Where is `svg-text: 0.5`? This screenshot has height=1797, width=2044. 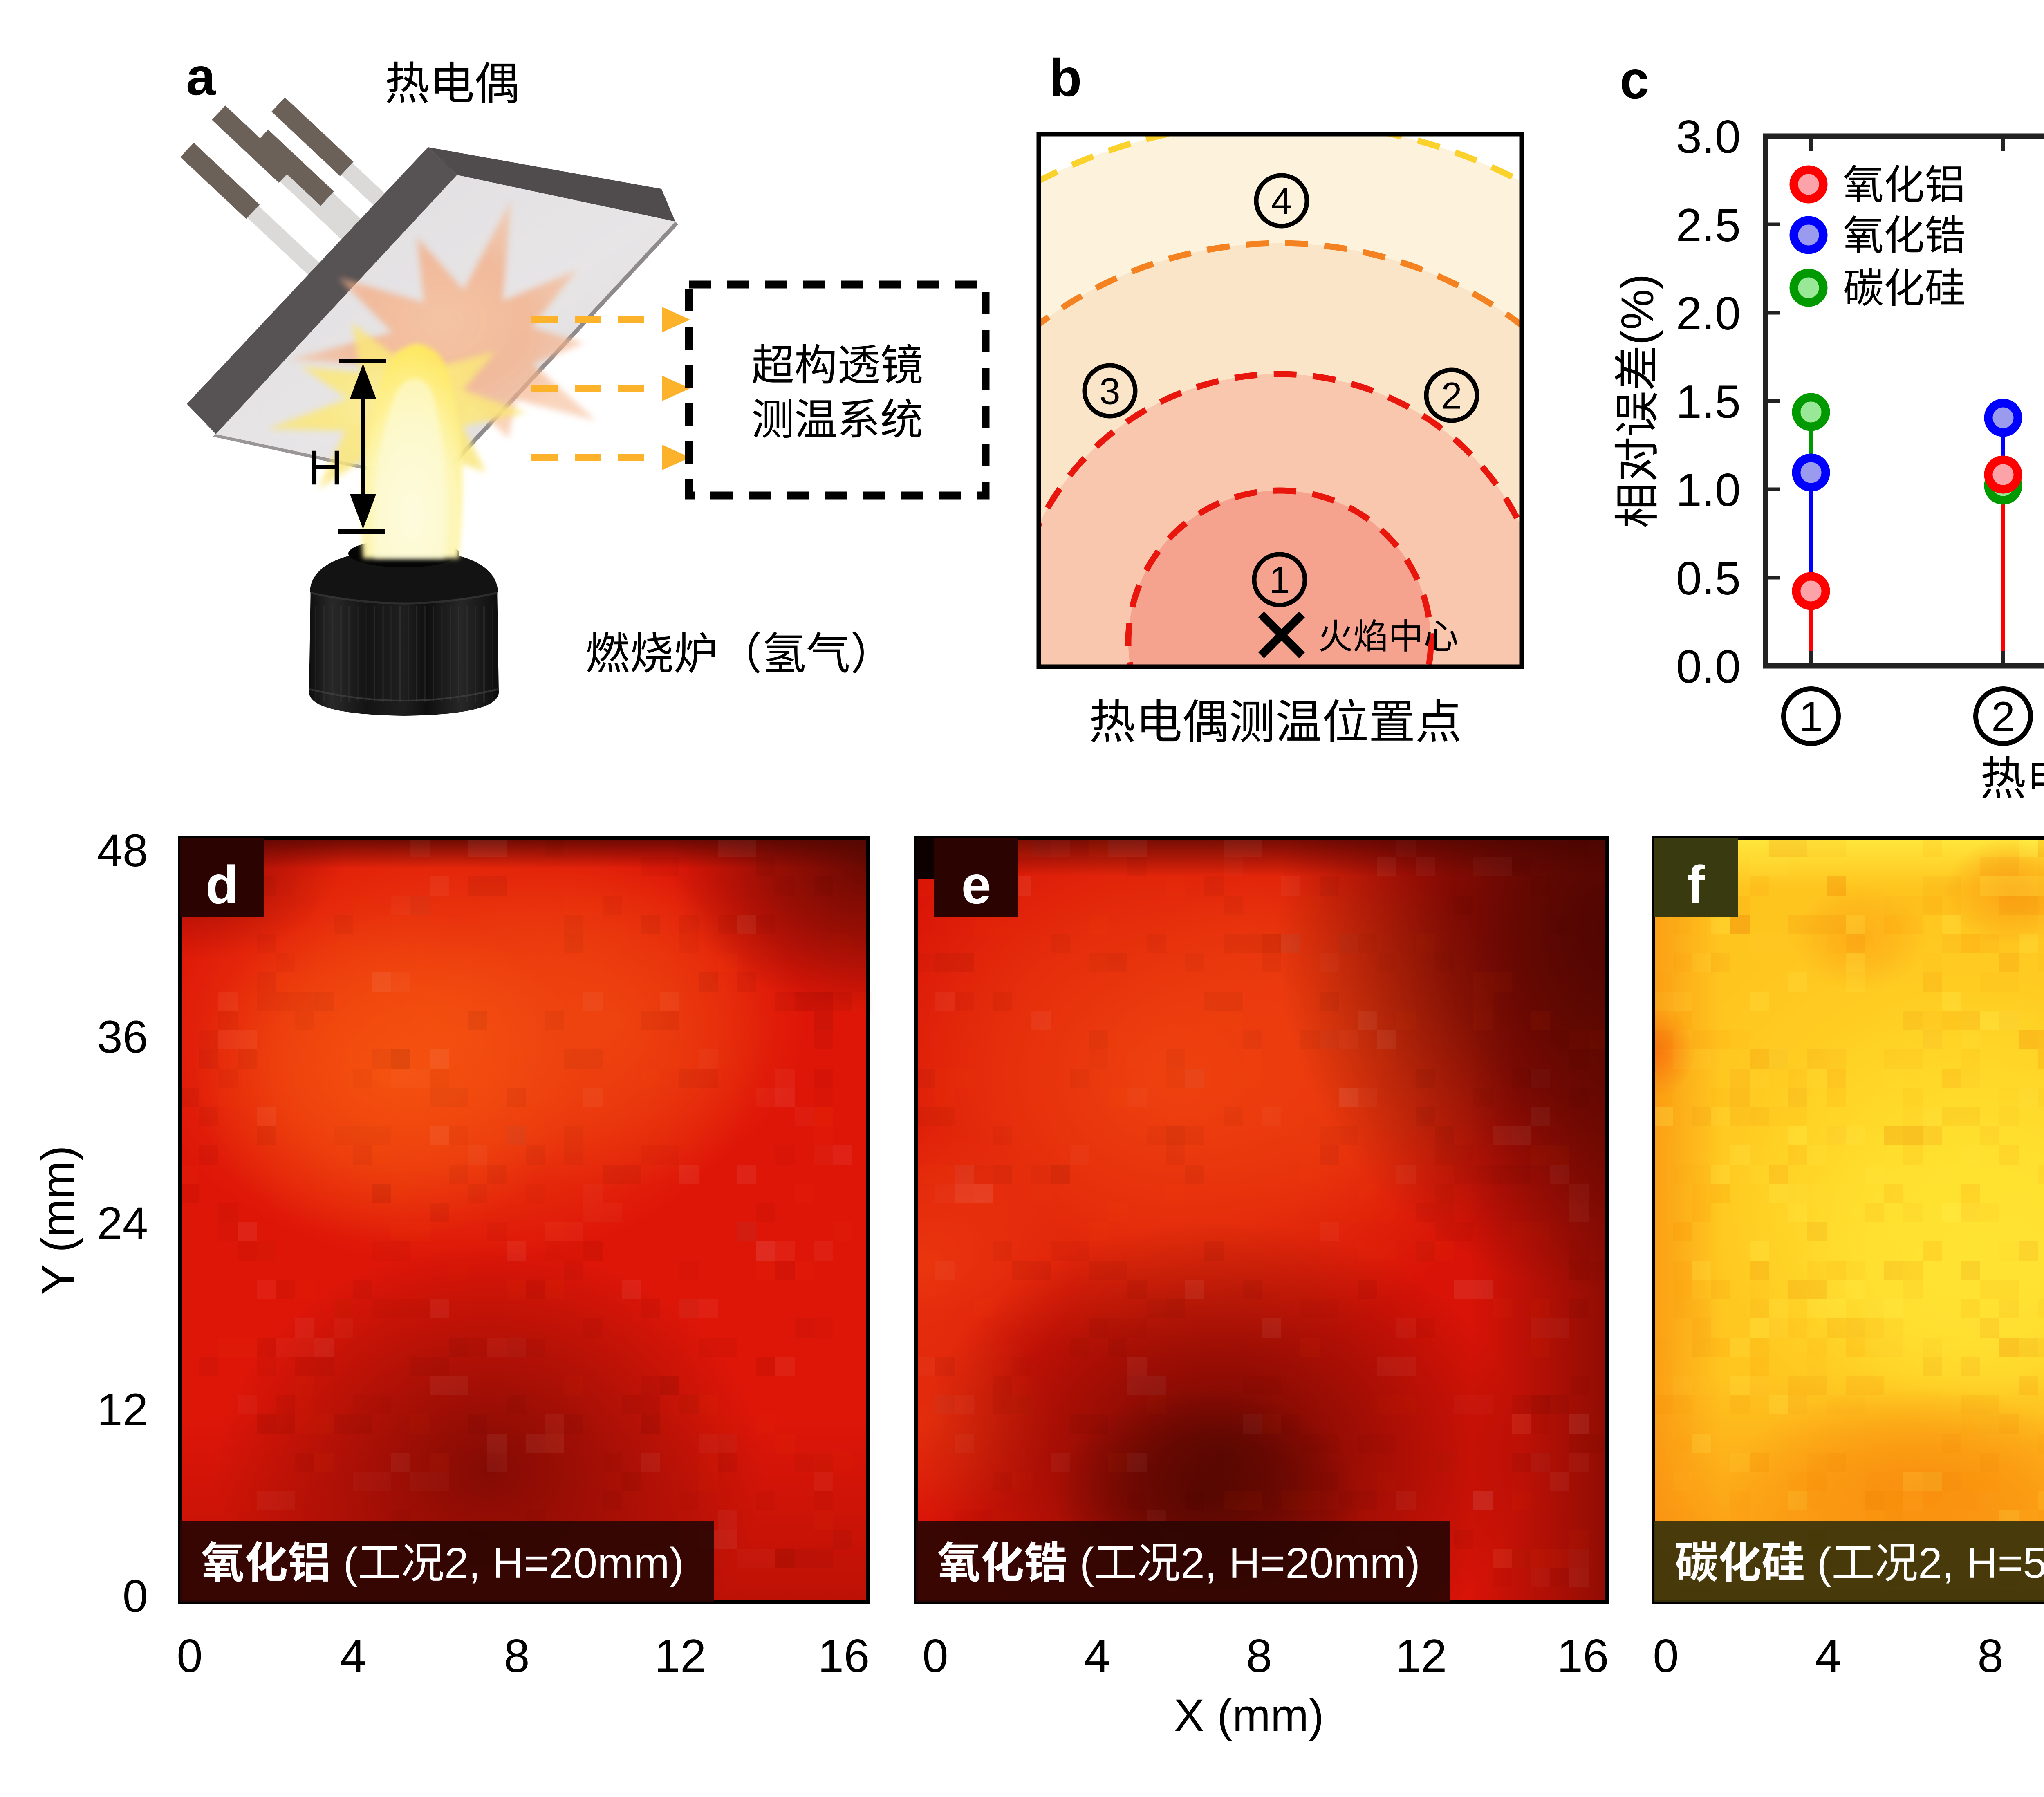 svg-text: 0.5 is located at coordinates (1708, 579).